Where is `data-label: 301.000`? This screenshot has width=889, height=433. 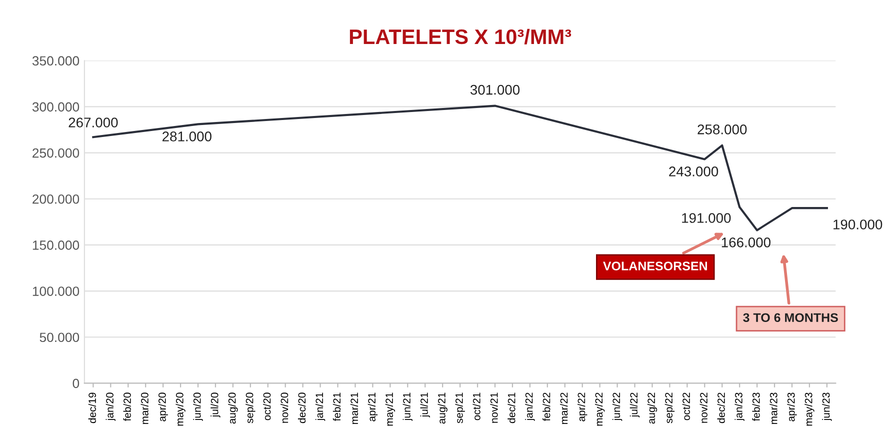 data-label: 301.000 is located at coordinates (495, 89).